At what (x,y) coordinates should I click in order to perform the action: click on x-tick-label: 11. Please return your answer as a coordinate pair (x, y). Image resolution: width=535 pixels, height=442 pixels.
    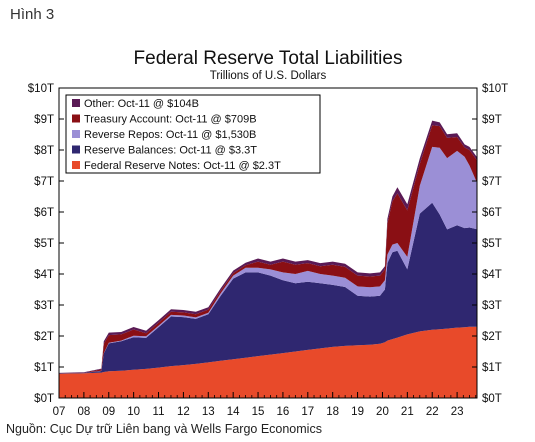
    Looking at the image, I should click on (159, 412).